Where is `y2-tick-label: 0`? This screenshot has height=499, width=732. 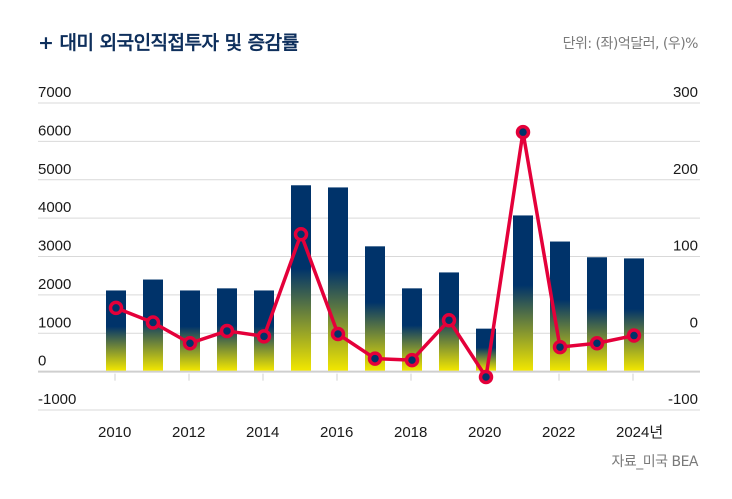 y2-tick-label: 0 is located at coordinates (694, 322).